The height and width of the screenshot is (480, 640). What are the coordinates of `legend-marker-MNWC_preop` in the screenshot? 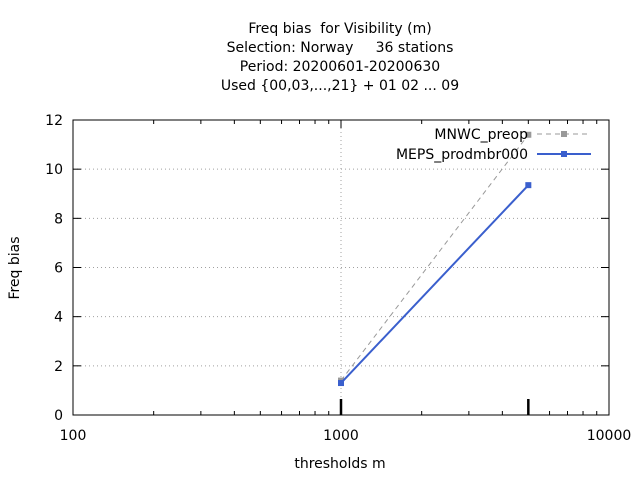 It's located at (564, 134).